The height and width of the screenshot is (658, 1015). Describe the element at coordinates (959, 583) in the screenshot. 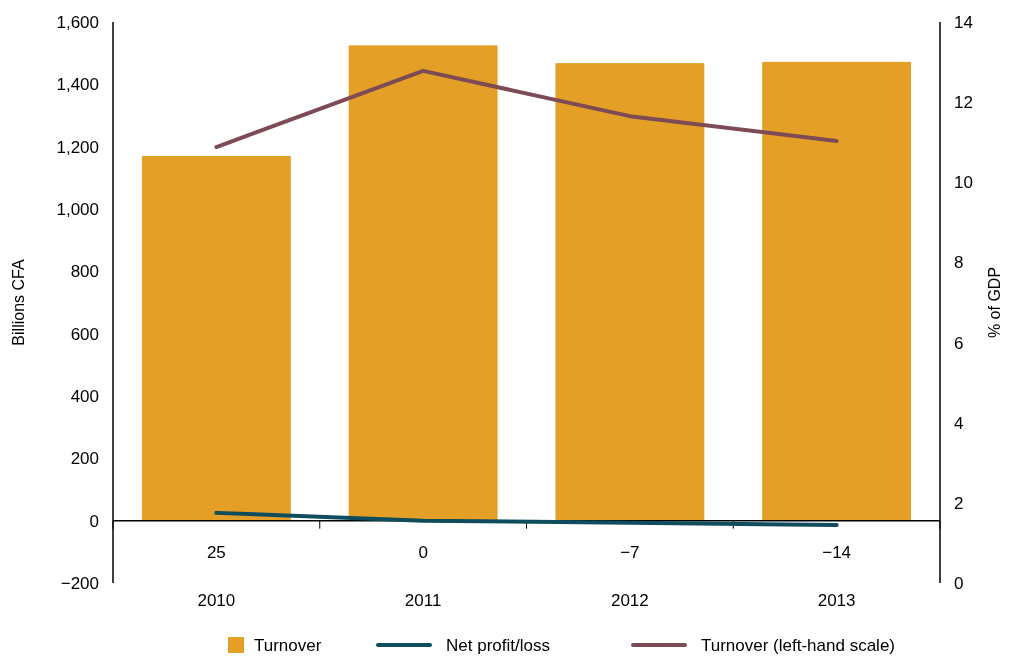

I see `y2-tick-label: 0` at that location.